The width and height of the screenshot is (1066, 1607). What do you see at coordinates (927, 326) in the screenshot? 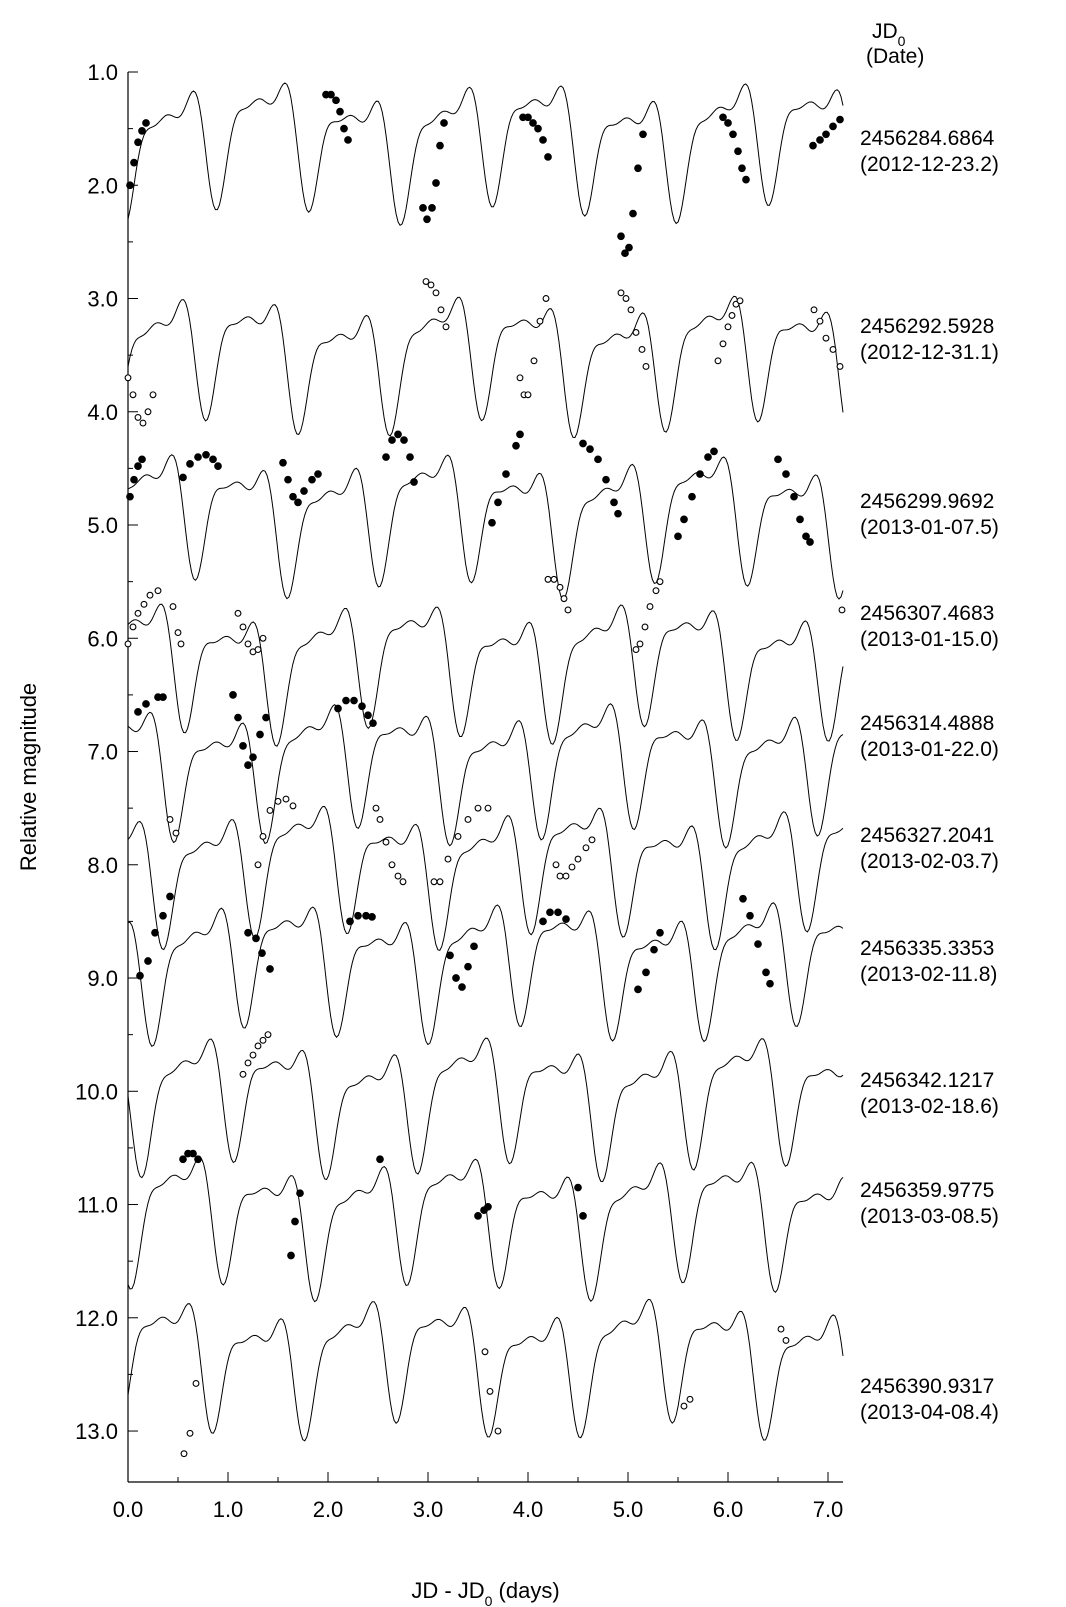
I see `epoch-jd0-label: 2456292.5928` at bounding box center [927, 326].